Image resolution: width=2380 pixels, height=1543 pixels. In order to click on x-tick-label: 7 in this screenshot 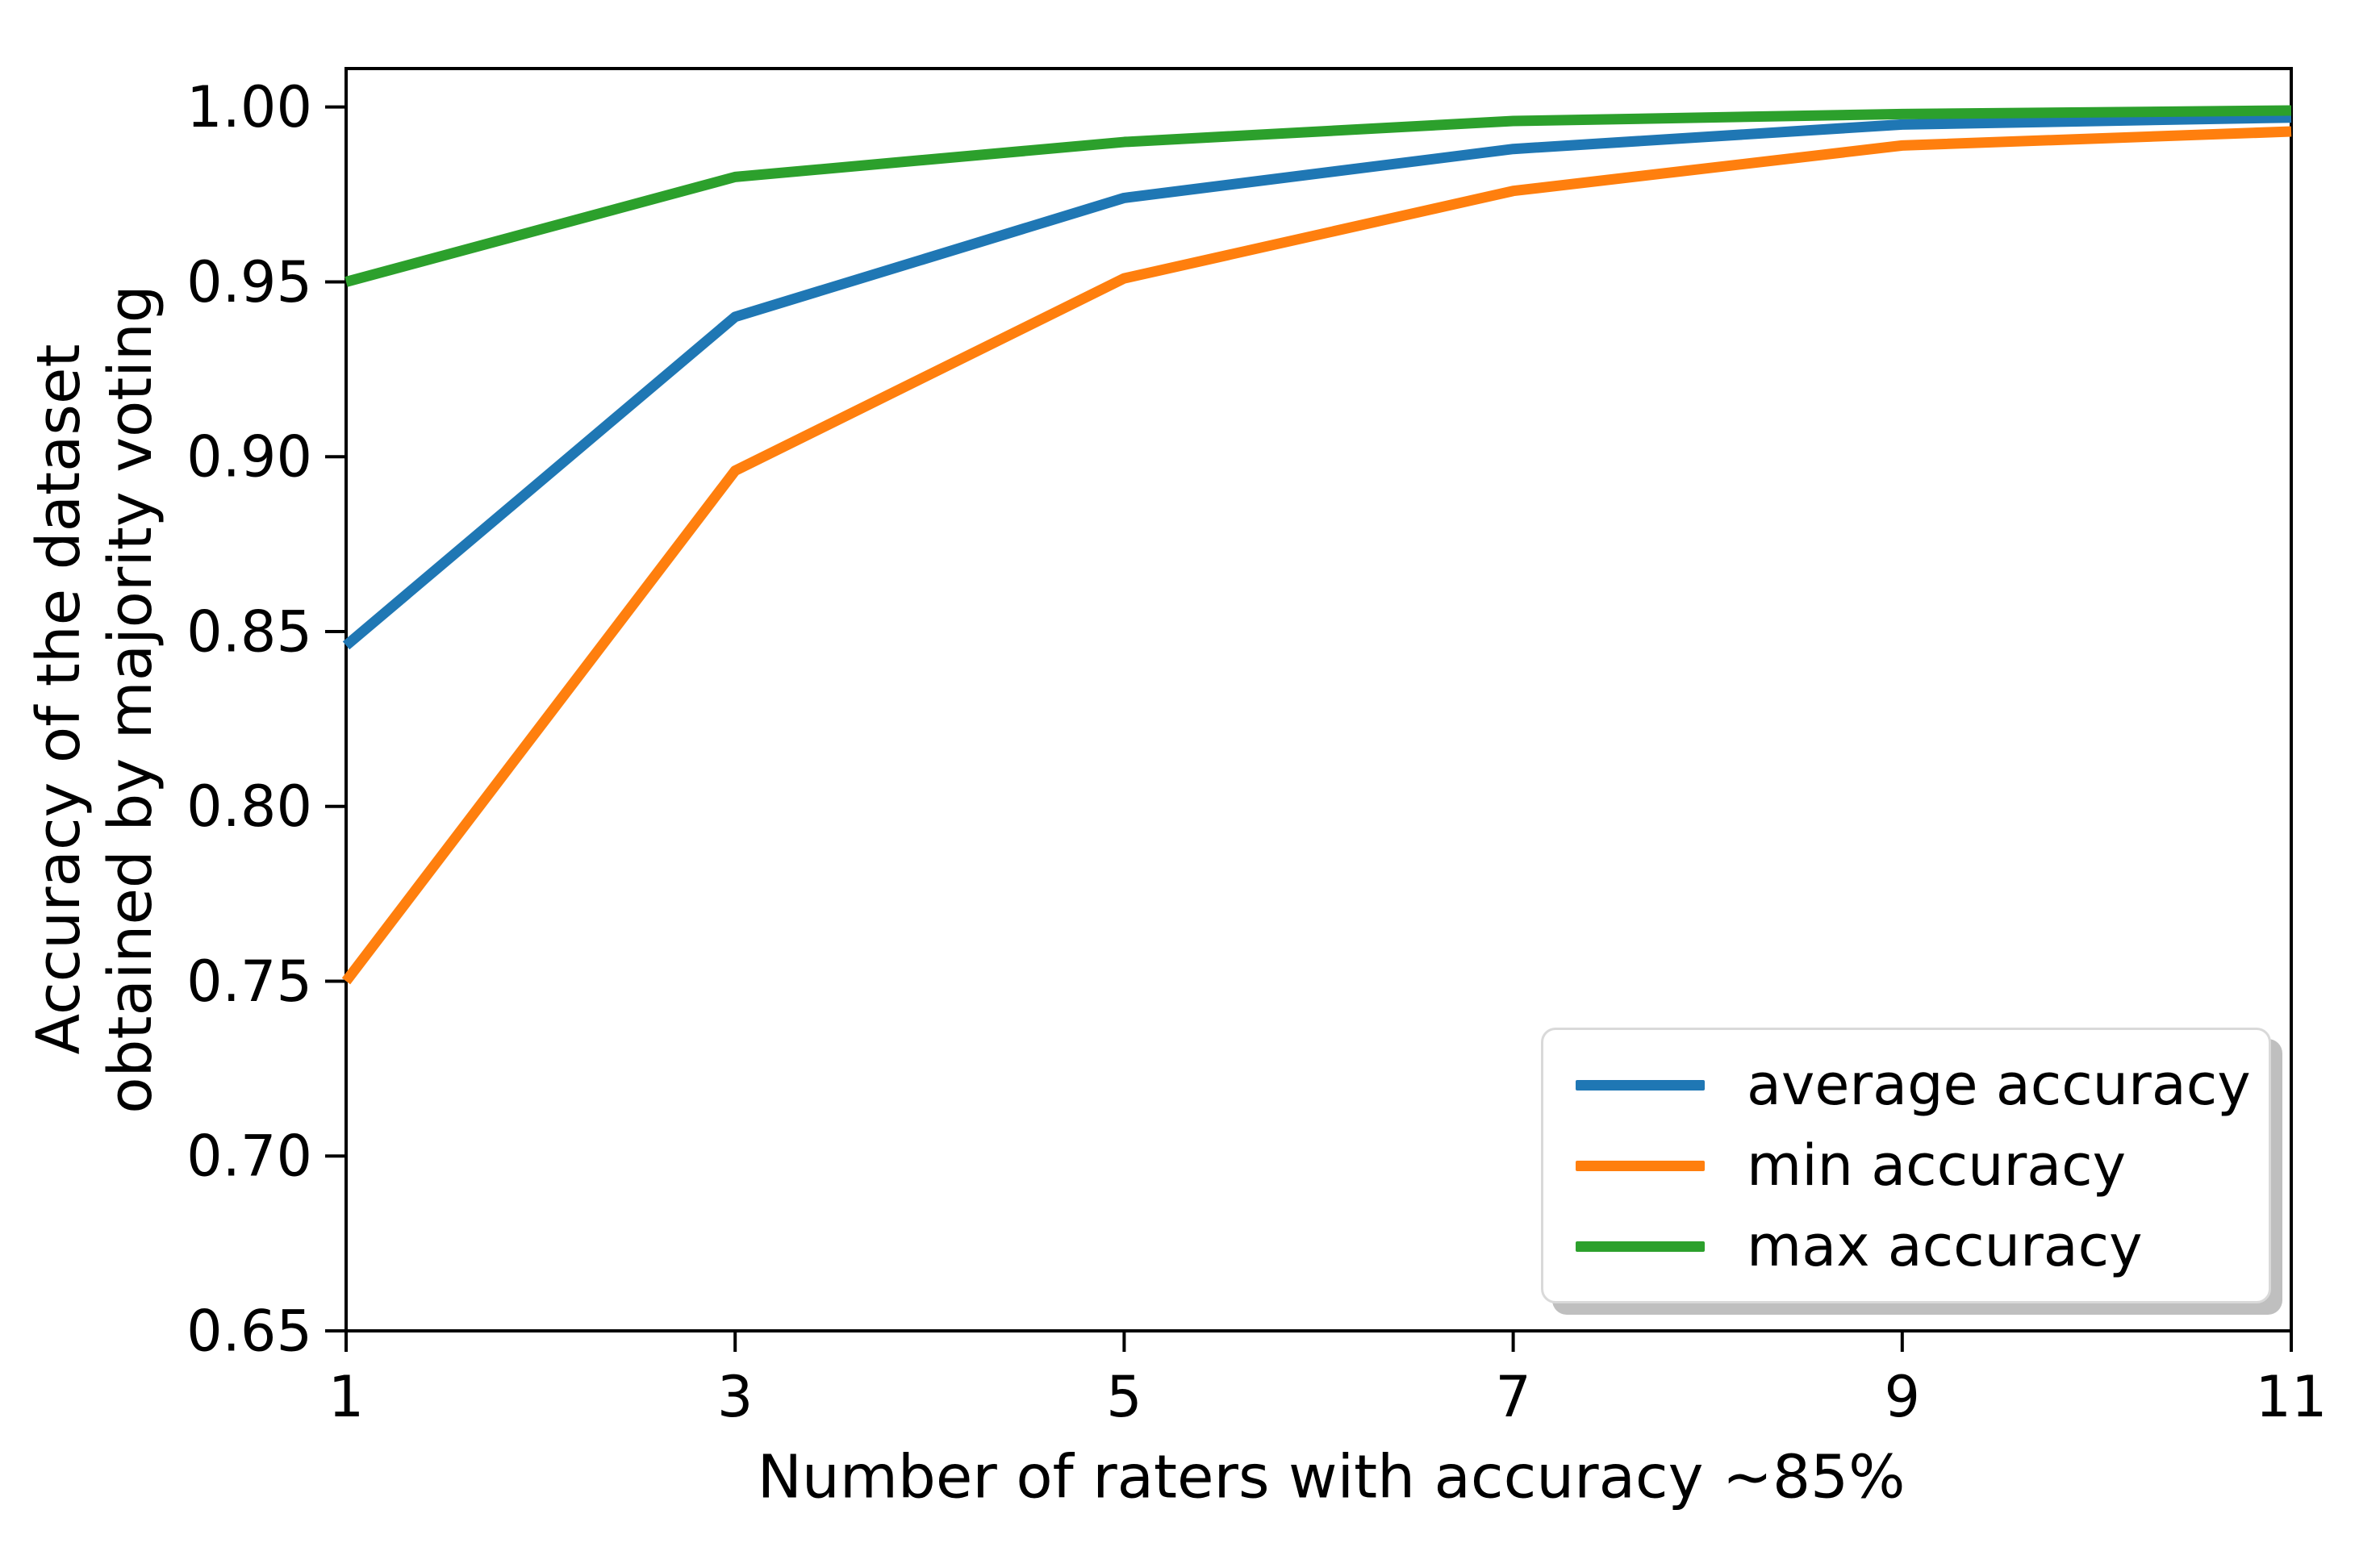, I will do `click(1513, 1397)`.